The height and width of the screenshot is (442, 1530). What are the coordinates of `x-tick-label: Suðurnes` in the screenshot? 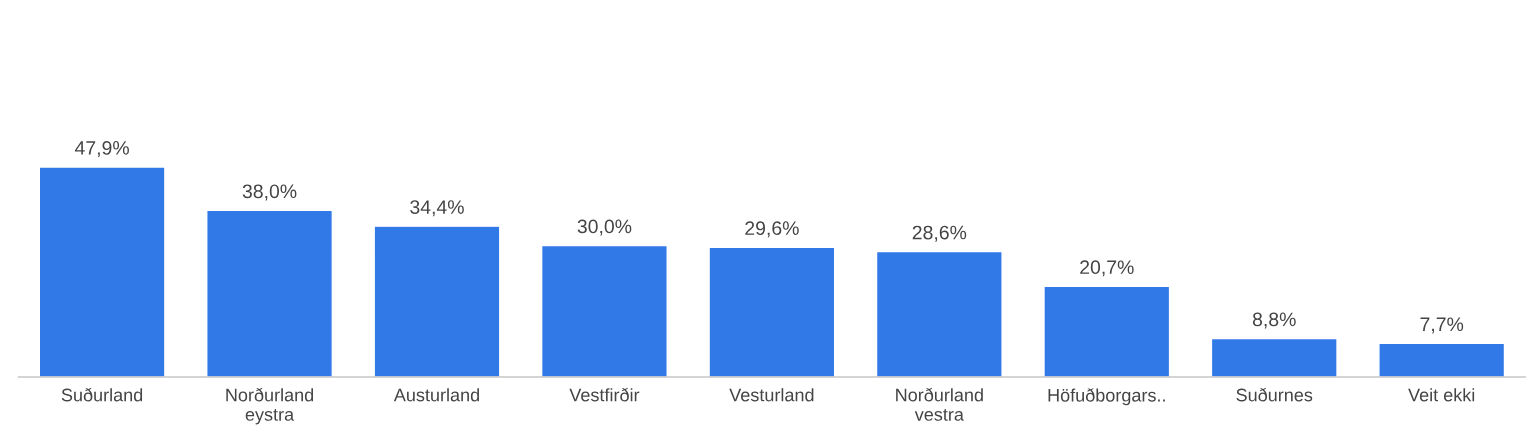 It's located at (1274, 394).